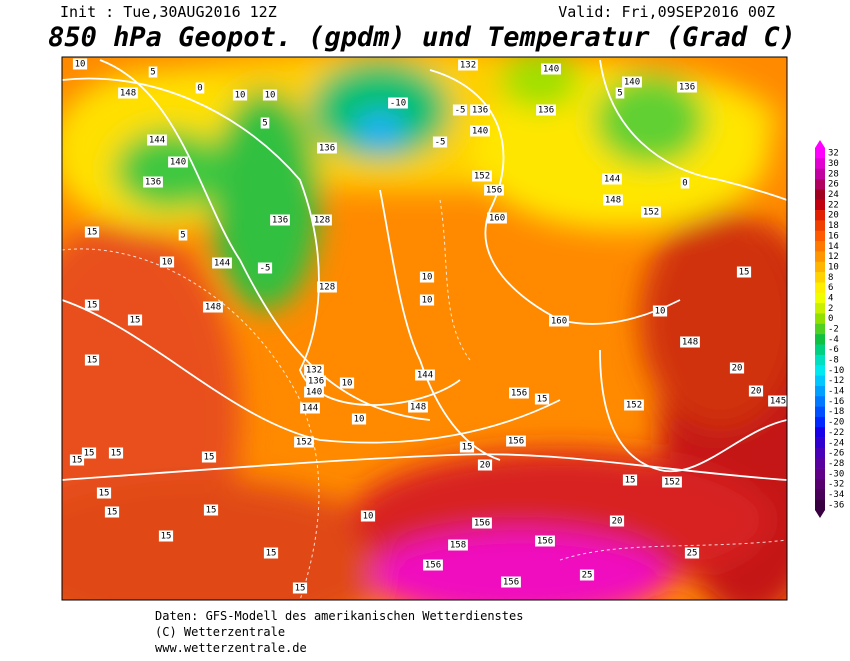 Image resolution: width=850 pixels, height=661 pixels. I want to click on colorbar-label: 32, so click(833, 154).